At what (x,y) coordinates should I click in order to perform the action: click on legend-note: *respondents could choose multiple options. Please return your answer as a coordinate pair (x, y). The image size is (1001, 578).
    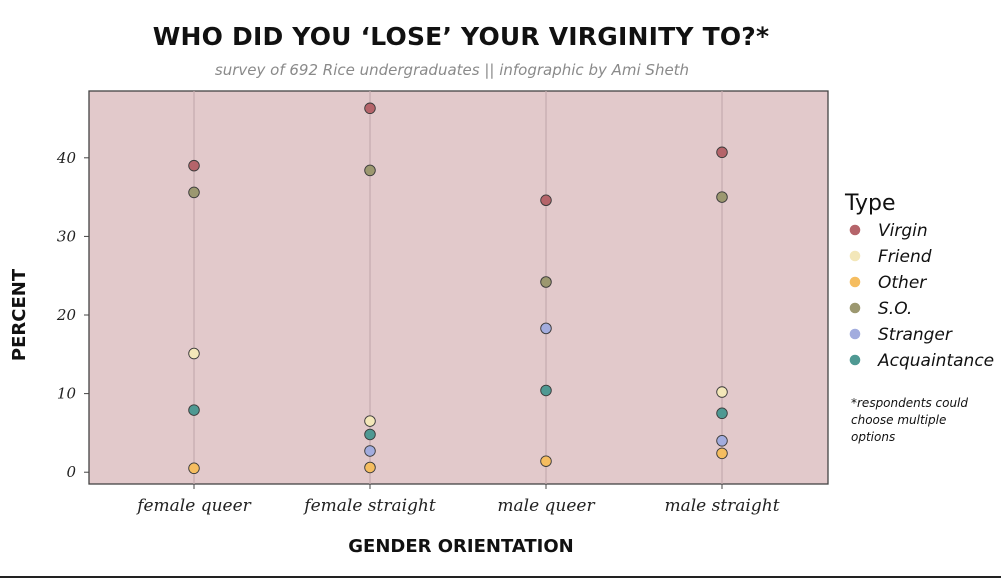
    Looking at the image, I should click on (909, 420).